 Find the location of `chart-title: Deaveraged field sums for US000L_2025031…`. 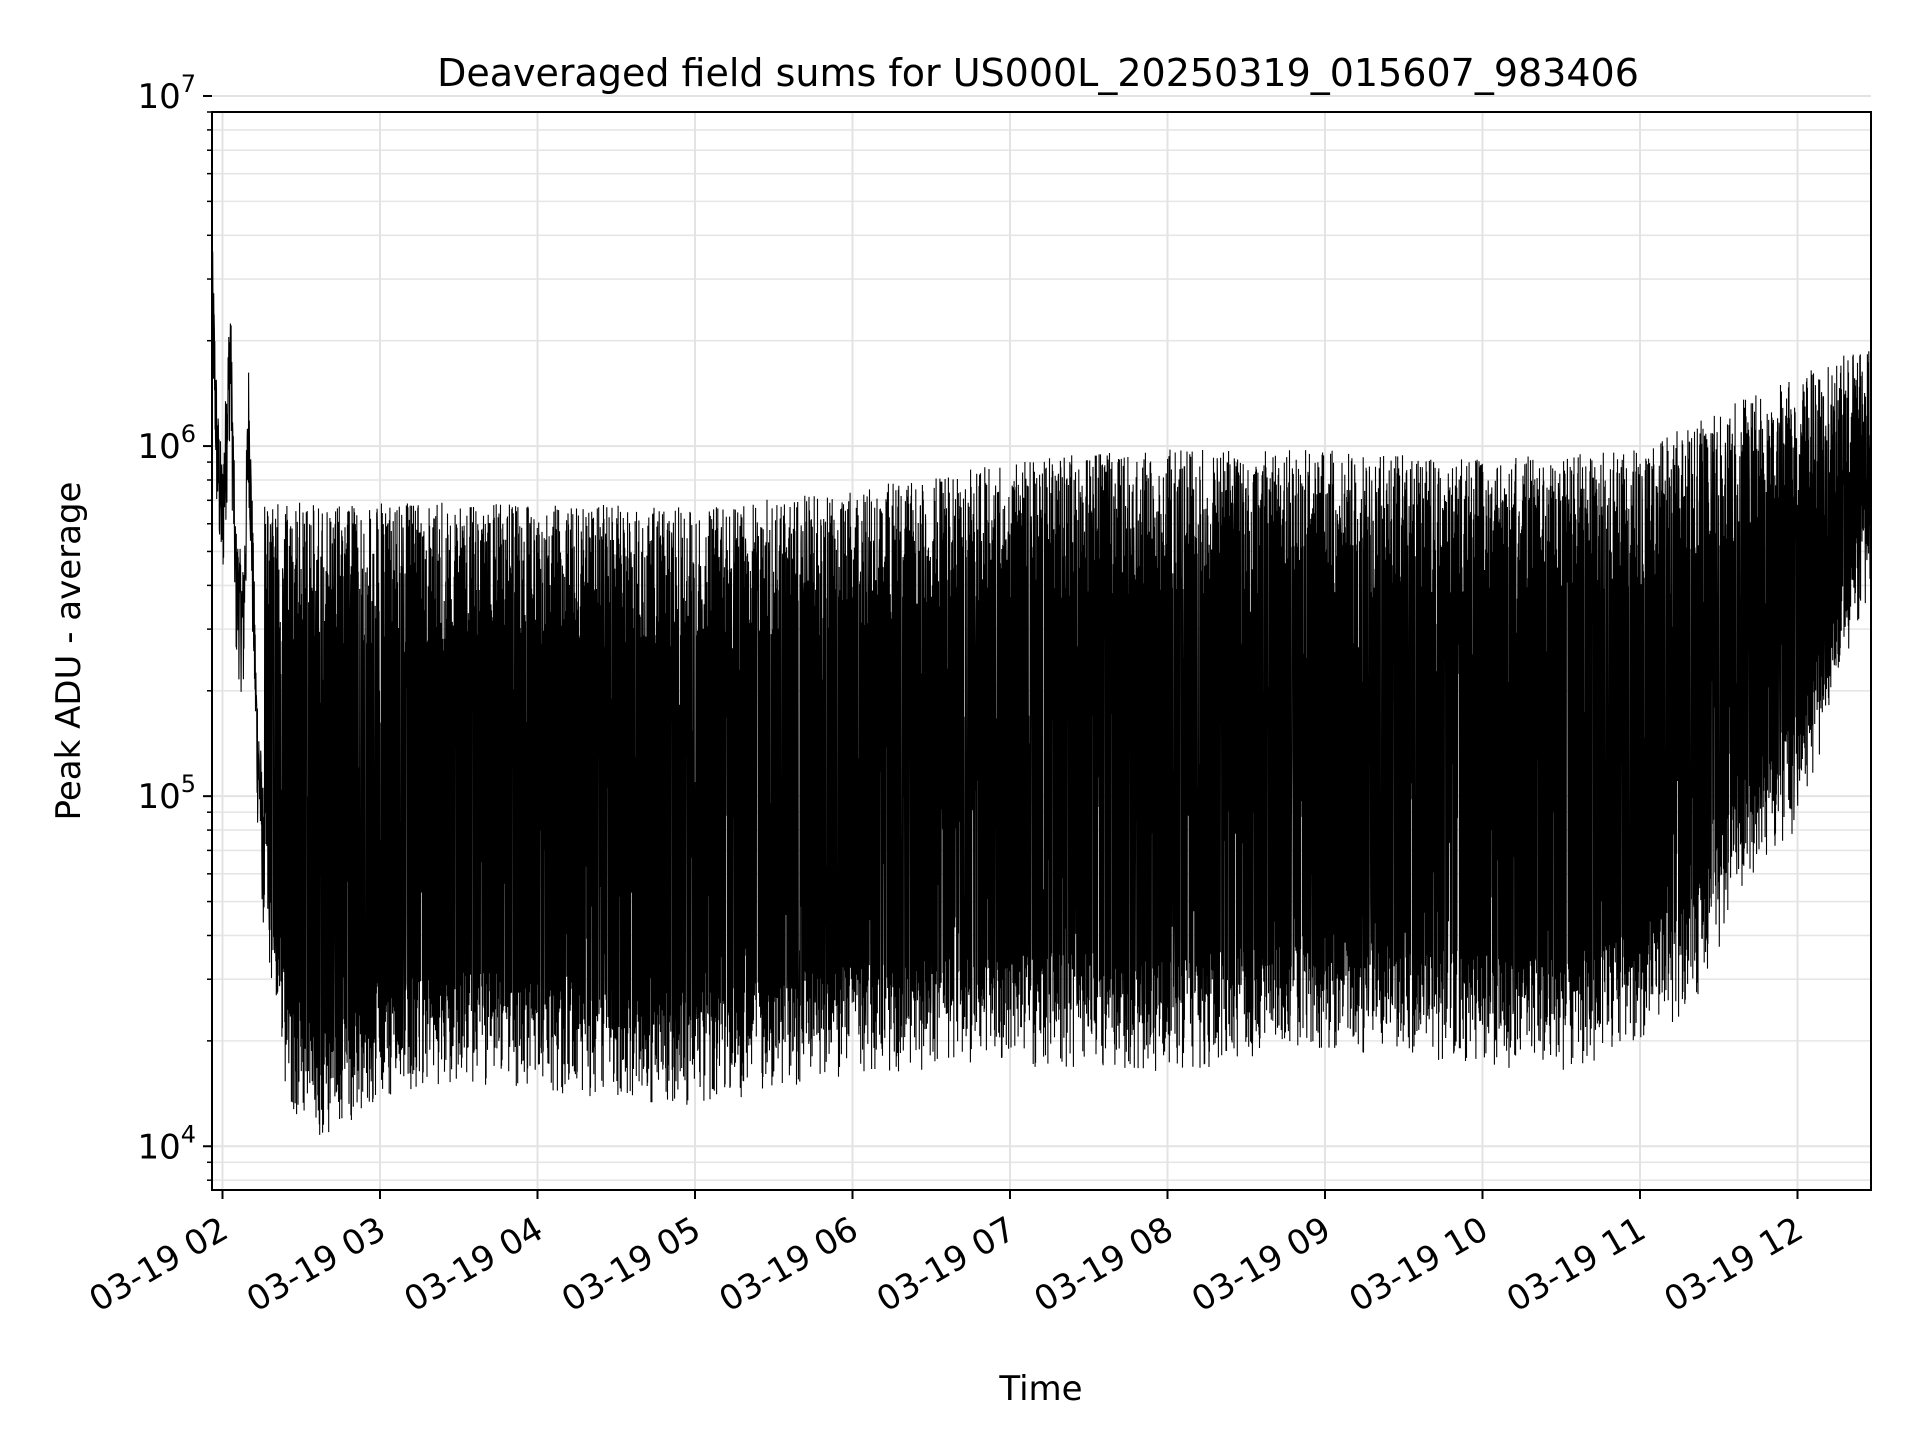

chart-title: Deaveraged field sums for US000L_2025031… is located at coordinates (1038, 73).